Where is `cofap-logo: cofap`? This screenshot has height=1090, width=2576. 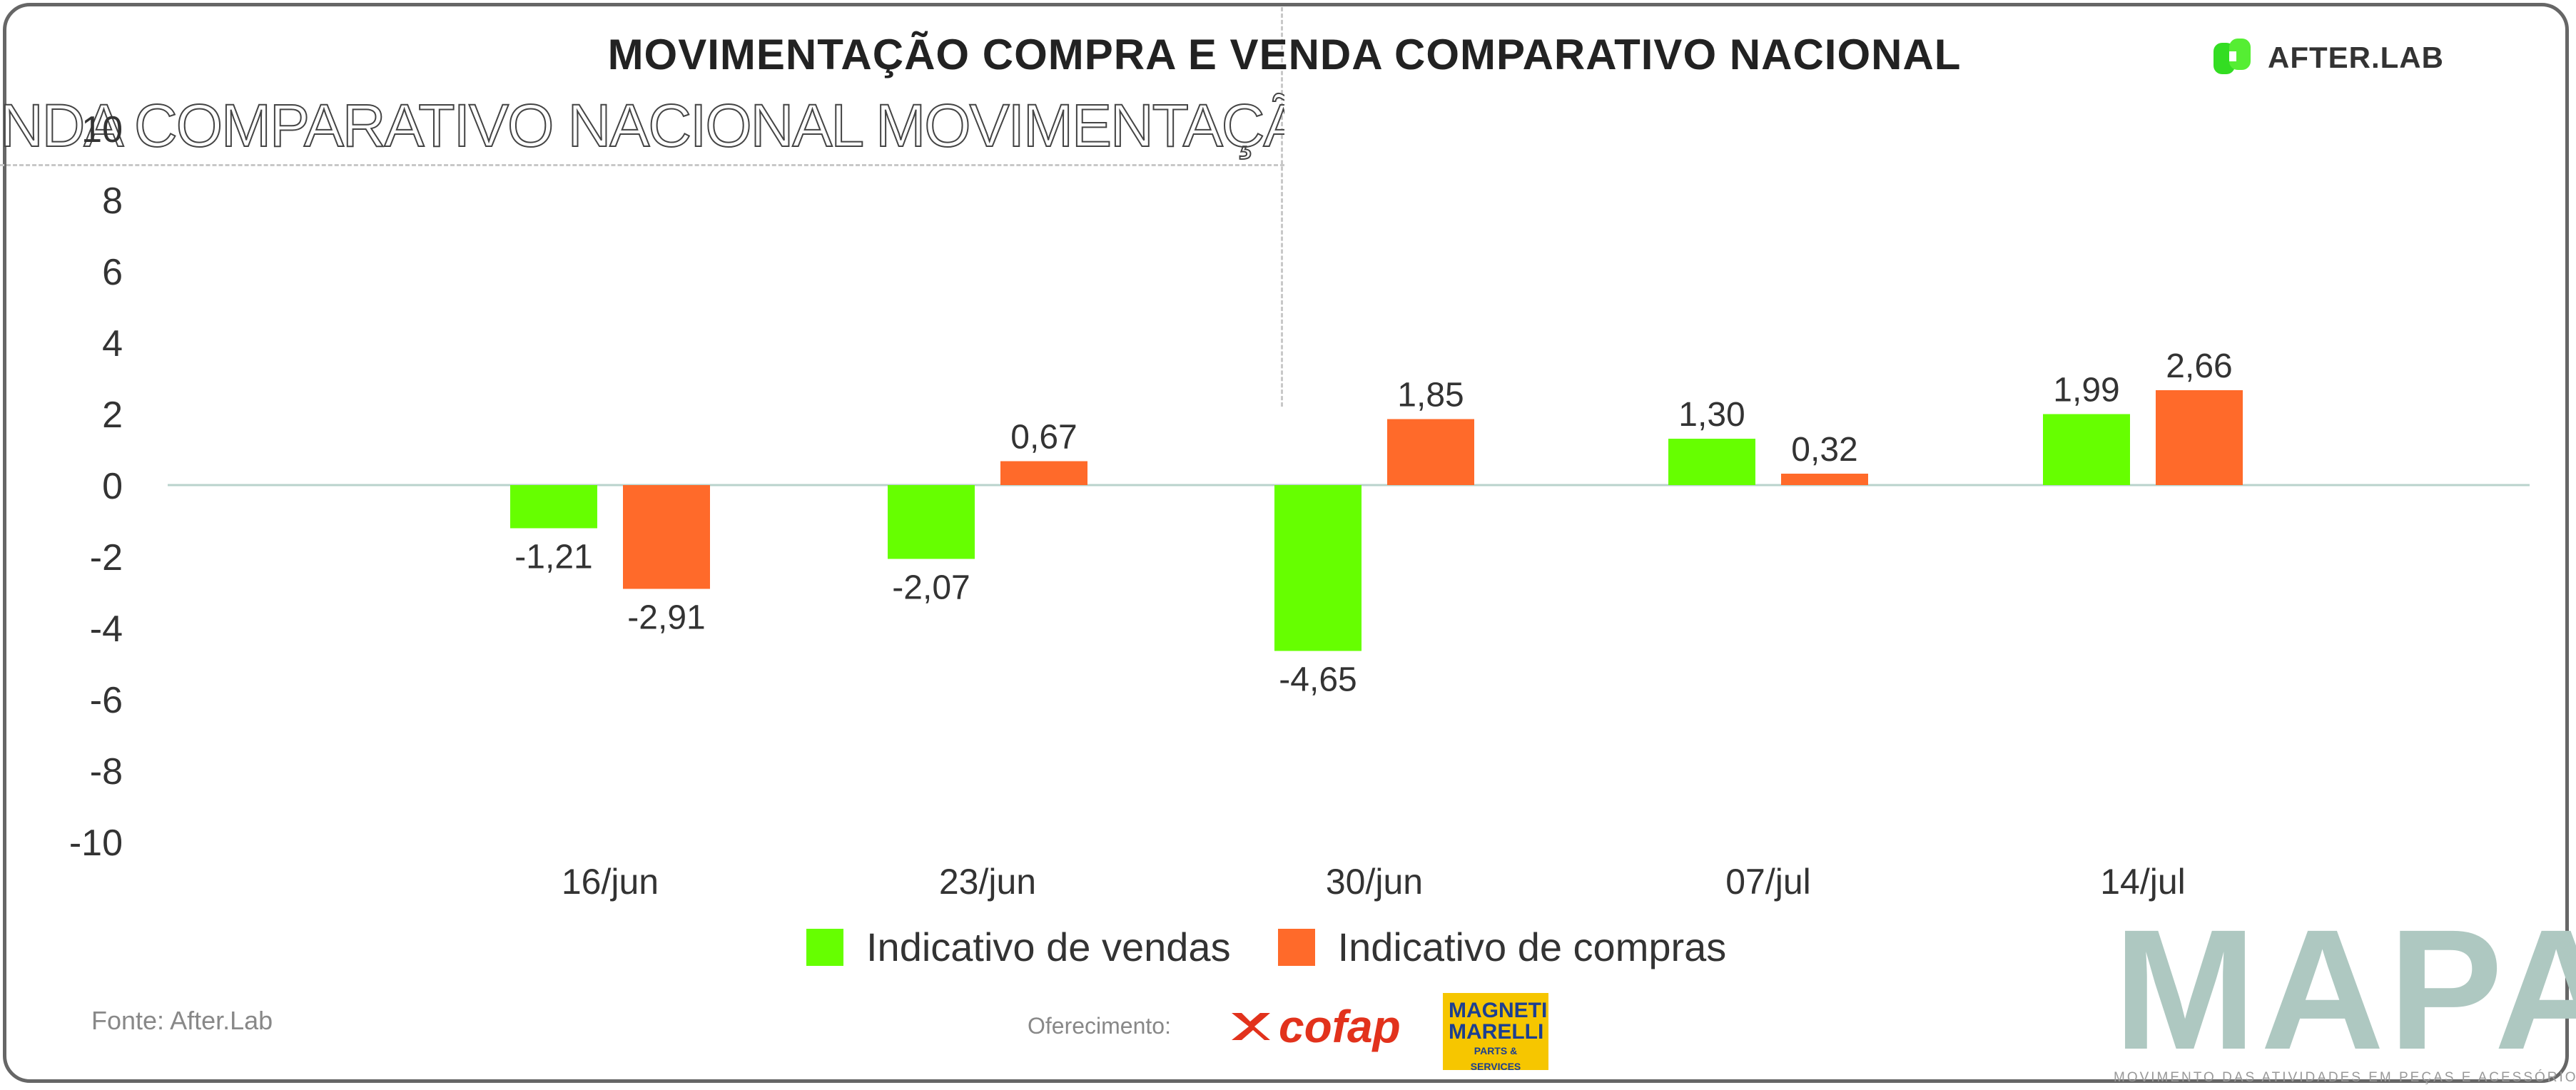 cofap-logo: cofap is located at coordinates (1314, 1026).